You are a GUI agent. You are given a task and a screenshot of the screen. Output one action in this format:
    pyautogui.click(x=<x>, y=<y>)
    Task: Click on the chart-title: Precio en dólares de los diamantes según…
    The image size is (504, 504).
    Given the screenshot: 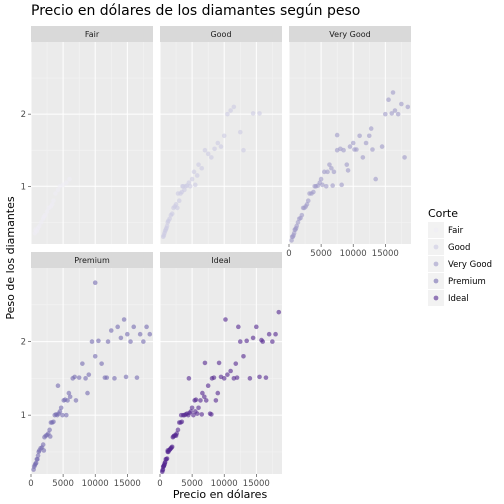 What is the action you would take?
    pyautogui.click(x=195, y=11)
    